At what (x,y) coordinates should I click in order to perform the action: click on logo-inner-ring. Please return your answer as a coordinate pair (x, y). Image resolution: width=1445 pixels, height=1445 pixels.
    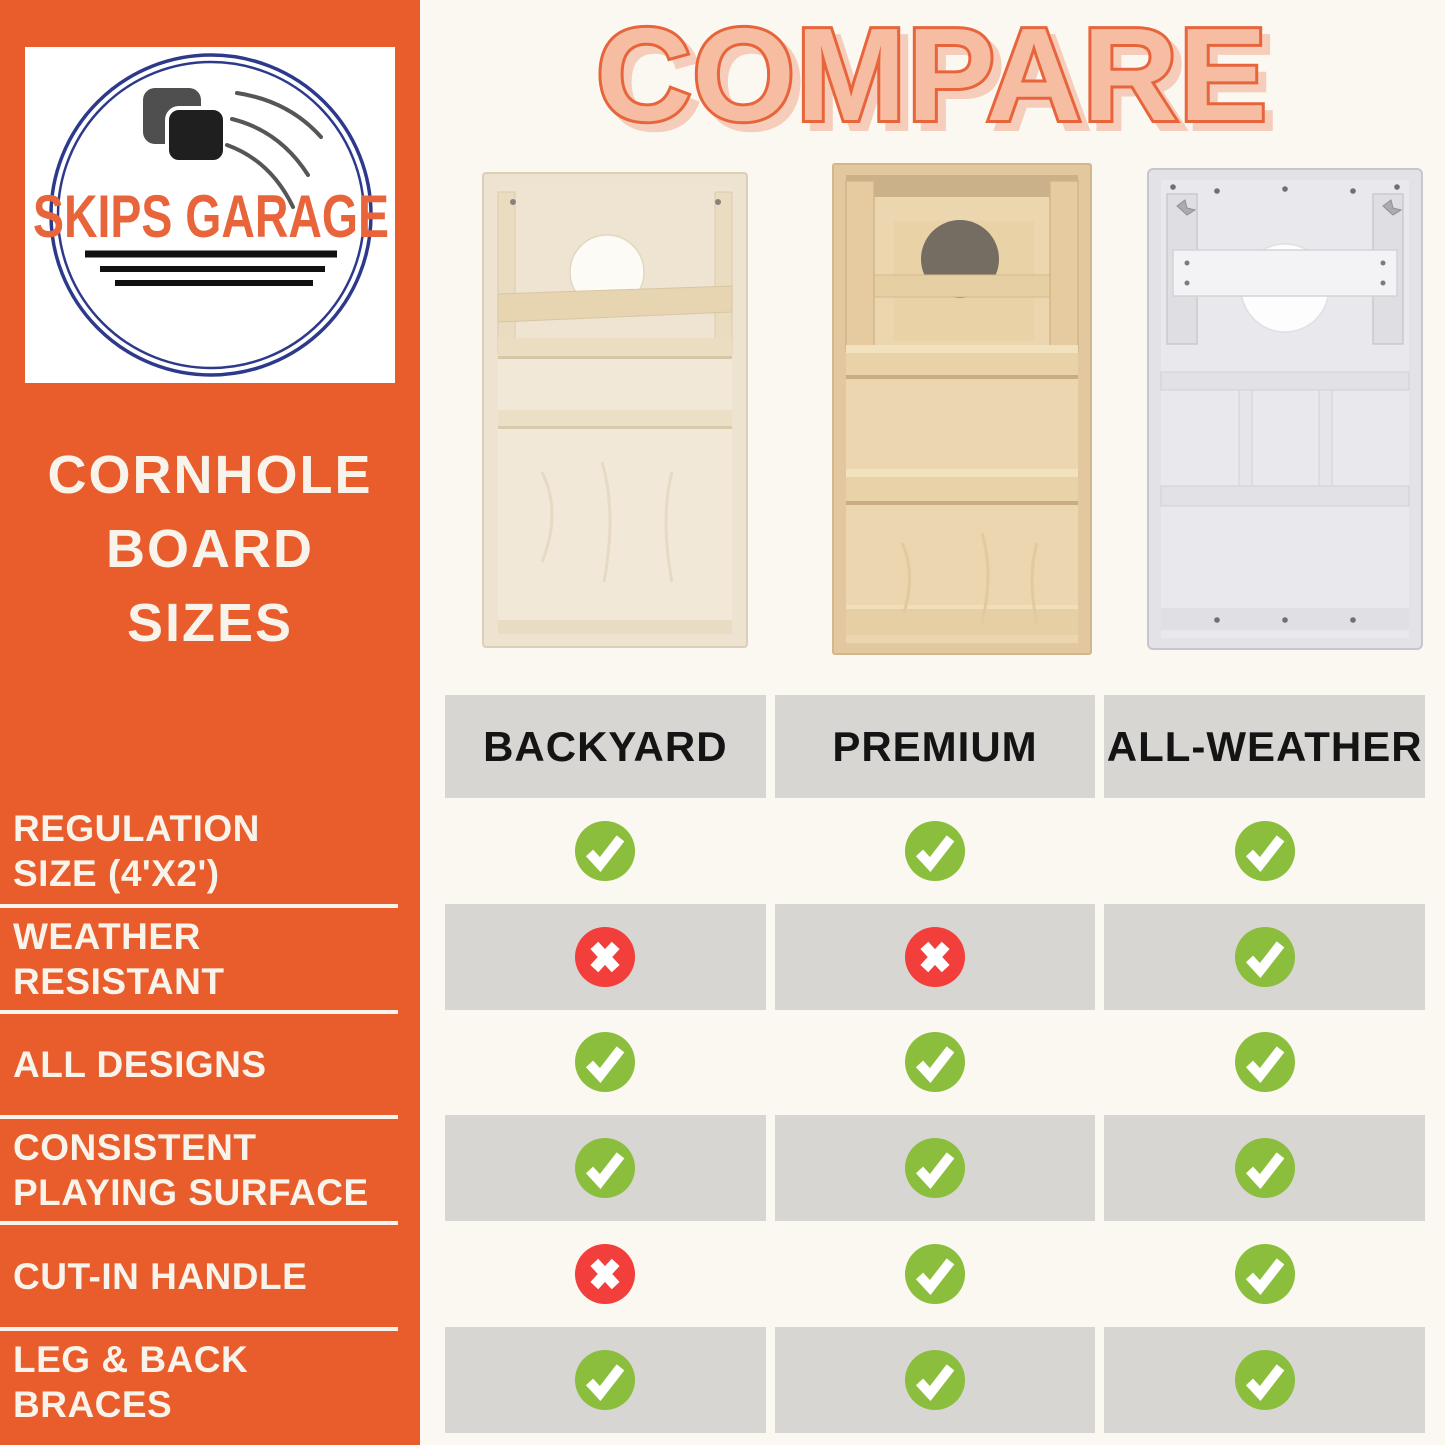
    Looking at the image, I should click on (211, 215).